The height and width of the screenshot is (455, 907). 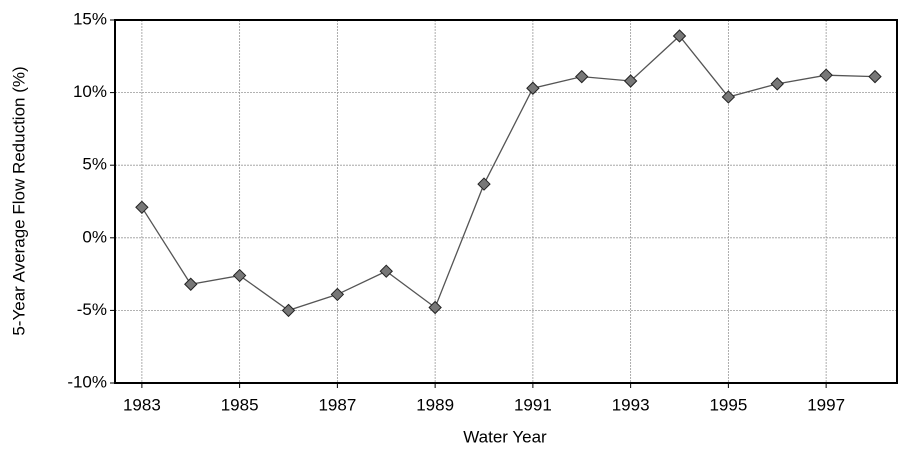 I want to click on x-tick-label: 1991, so click(x=533, y=404).